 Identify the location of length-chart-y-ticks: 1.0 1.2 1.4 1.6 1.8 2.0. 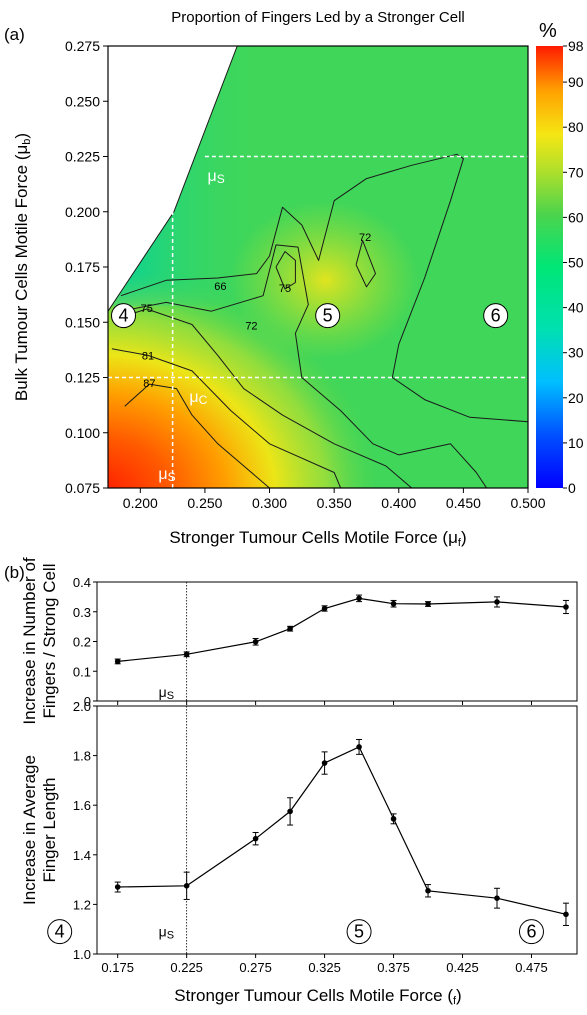
(85, 830).